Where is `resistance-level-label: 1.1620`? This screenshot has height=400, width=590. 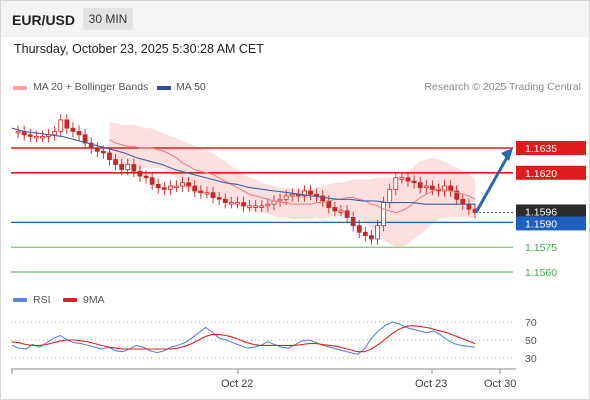
resistance-level-label: 1.1620 is located at coordinates (541, 174).